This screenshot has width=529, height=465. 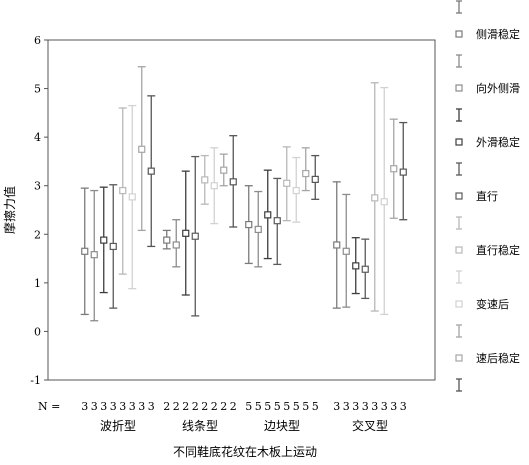 I want to click on legend-label: 侧滑稳定, so click(x=498, y=34).